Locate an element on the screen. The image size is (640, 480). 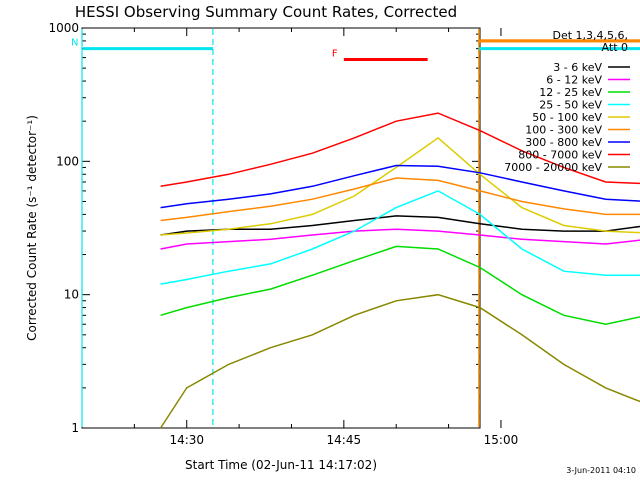
legend-item-label: 7000 - 20000 keV is located at coordinates (553, 167).